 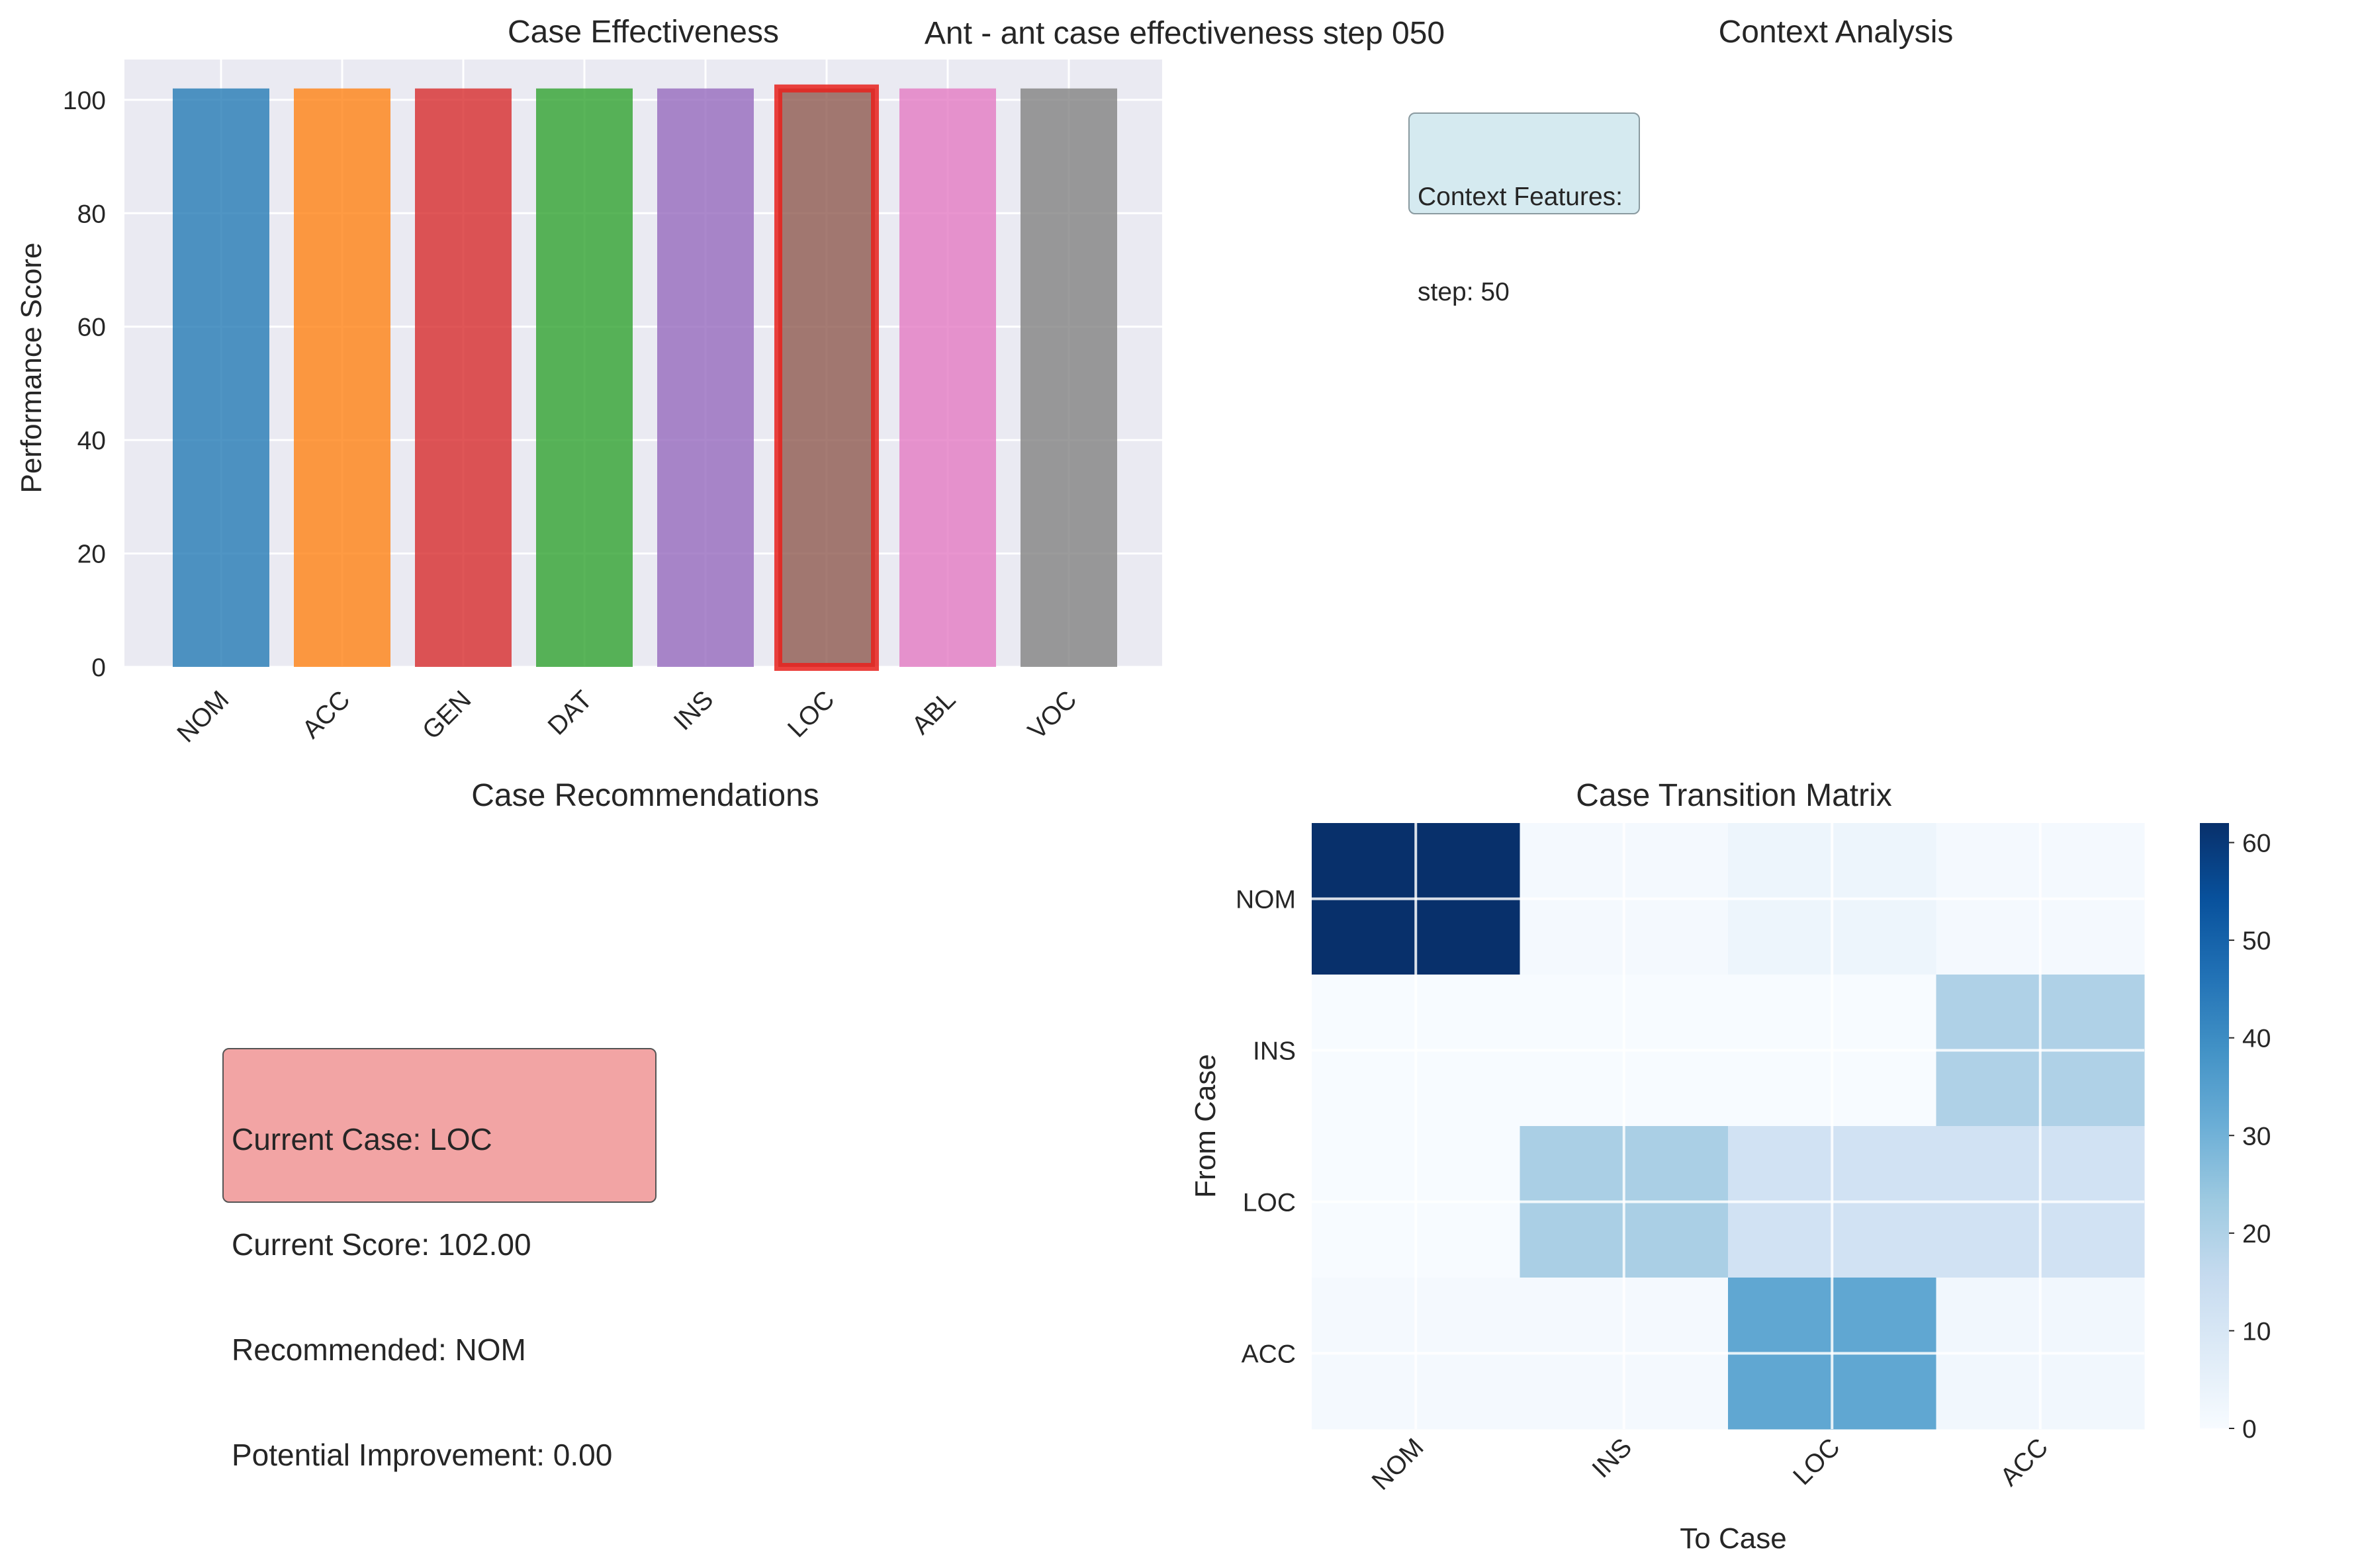 I want to click on reco-current-case: Current Case: LOC, so click(x=362, y=1139).